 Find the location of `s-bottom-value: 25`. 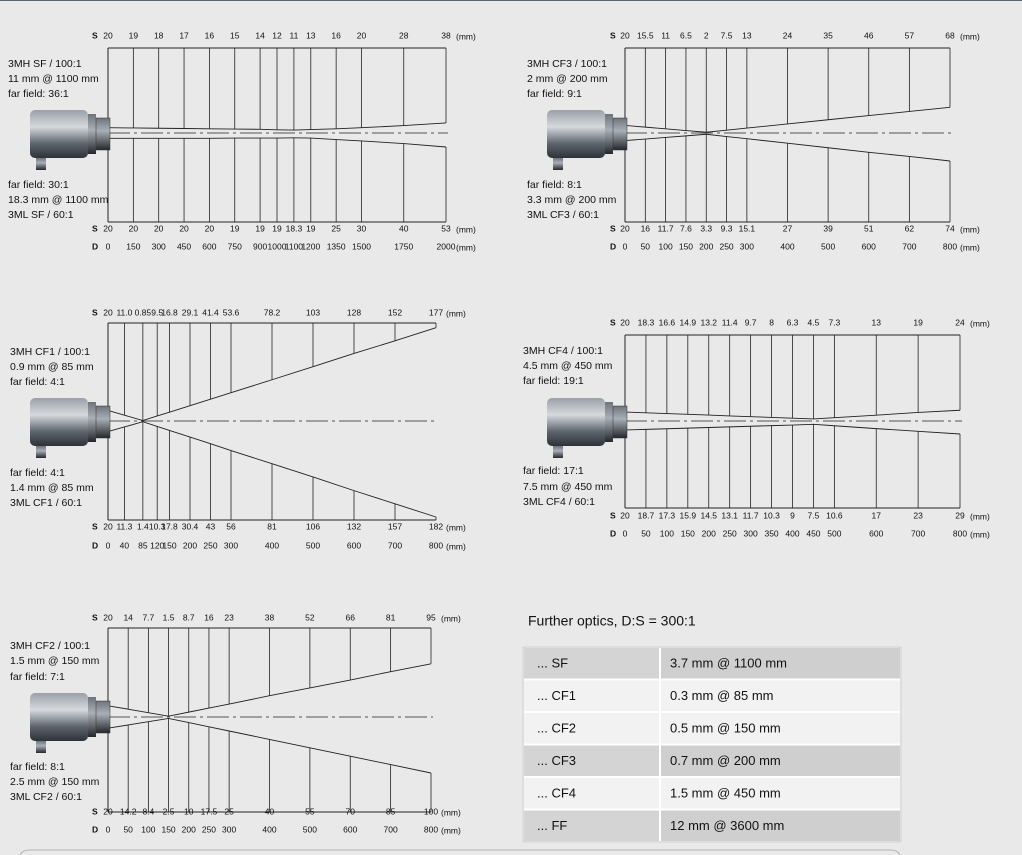

s-bottom-value: 25 is located at coordinates (229, 811).